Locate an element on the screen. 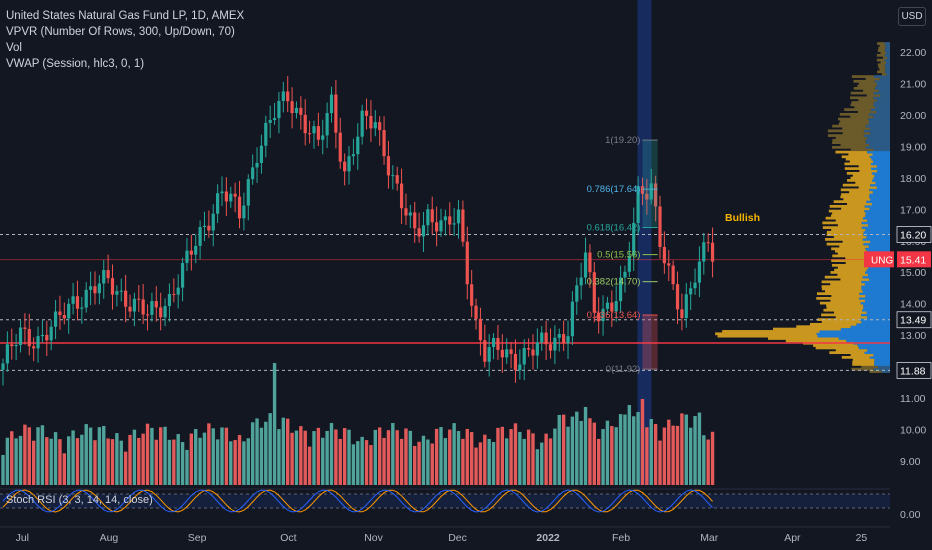 This screenshot has height=550, width=932. stoch-rsi-label: Stoch RSI (3, 3, 14, 14, close) is located at coordinates (79, 500).